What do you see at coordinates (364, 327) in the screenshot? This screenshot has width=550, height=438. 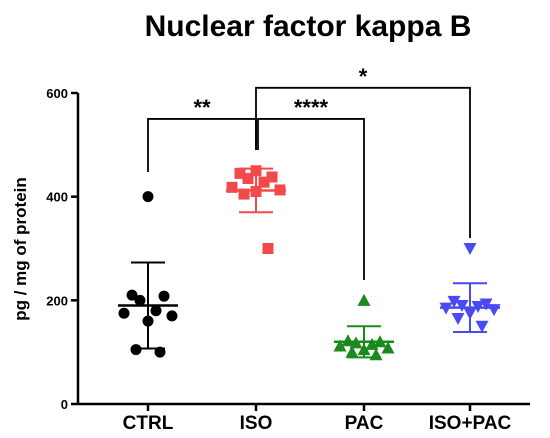 I see `group-pac` at bounding box center [364, 327].